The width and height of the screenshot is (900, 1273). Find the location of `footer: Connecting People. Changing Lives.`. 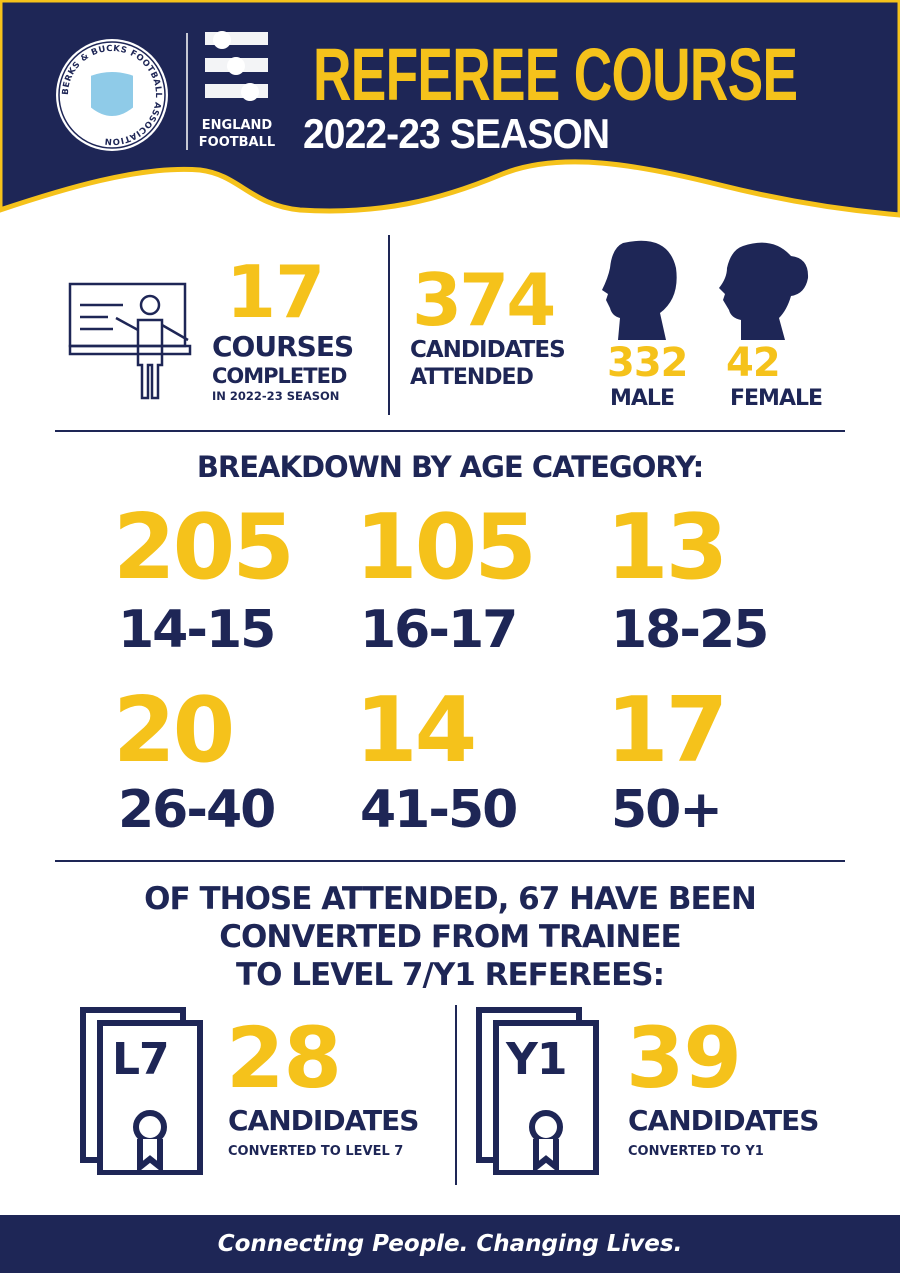

footer: Connecting People. Changing Lives. is located at coordinates (450, 1244).